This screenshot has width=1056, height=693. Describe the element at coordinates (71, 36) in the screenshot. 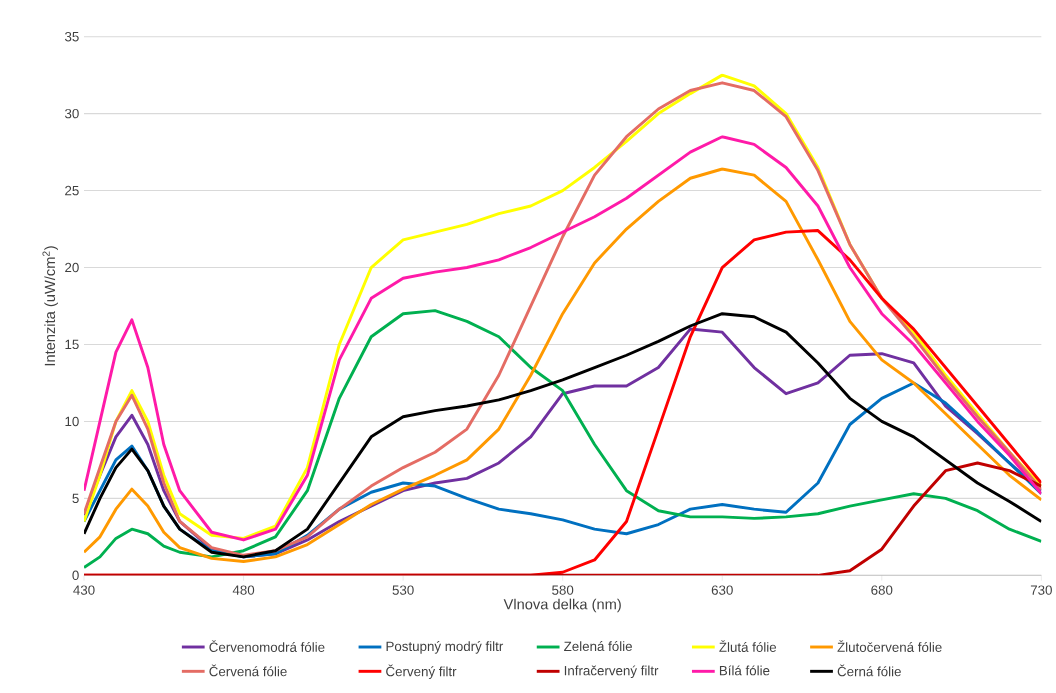

I see `y-tick-label: 35` at that location.